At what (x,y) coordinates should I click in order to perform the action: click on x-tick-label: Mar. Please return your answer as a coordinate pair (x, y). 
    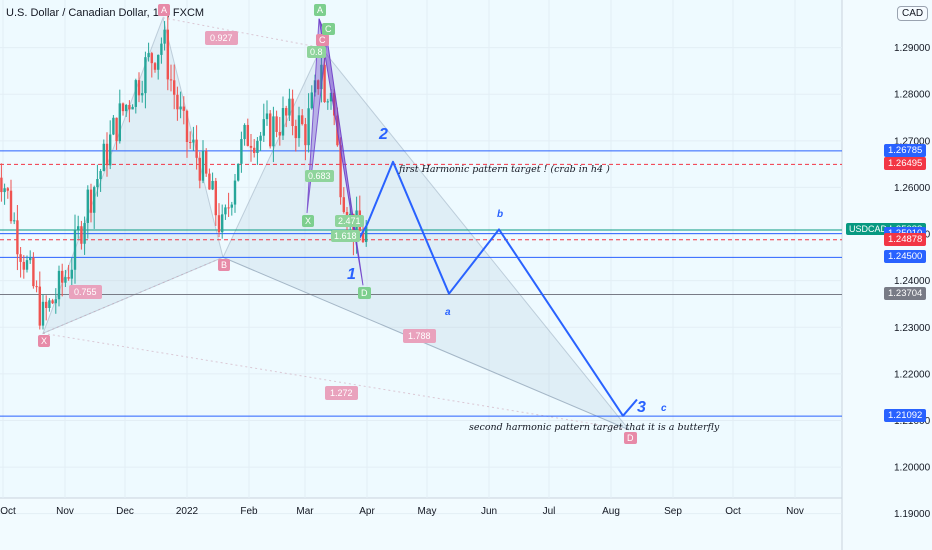
    Looking at the image, I should click on (305, 511).